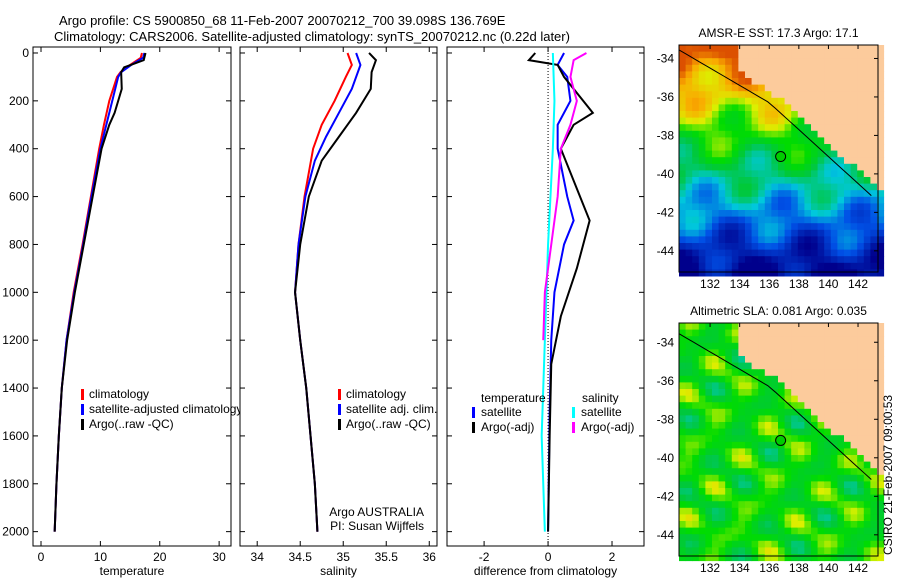 Image resolution: width=900 pixels, height=580 pixels. What do you see at coordinates (710, 568) in the screenshot?
I see `lon-tick-label: 132` at bounding box center [710, 568].